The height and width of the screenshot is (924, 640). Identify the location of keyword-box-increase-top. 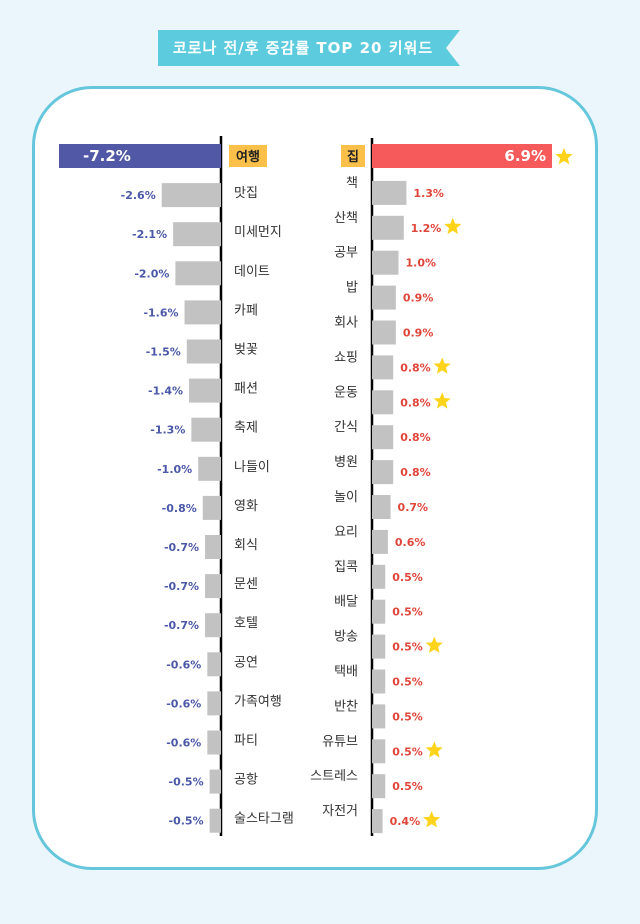
(353, 156).